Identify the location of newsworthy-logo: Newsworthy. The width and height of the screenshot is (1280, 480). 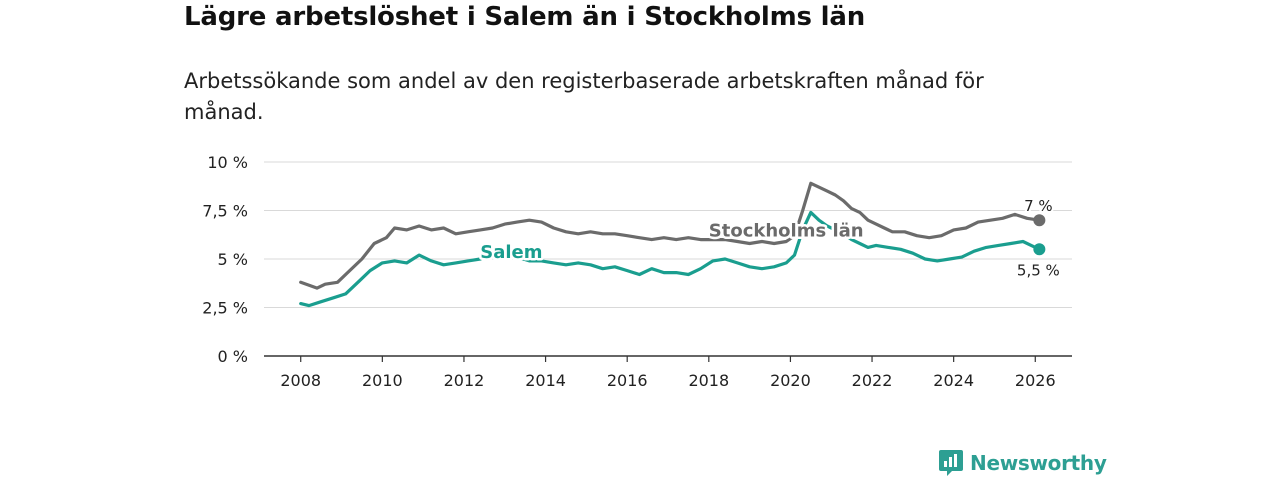
(1022, 463).